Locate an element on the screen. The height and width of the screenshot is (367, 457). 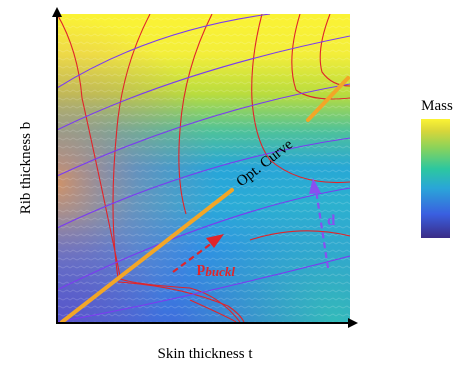
vector-p-symbol: p is located at coordinates (201, 268).